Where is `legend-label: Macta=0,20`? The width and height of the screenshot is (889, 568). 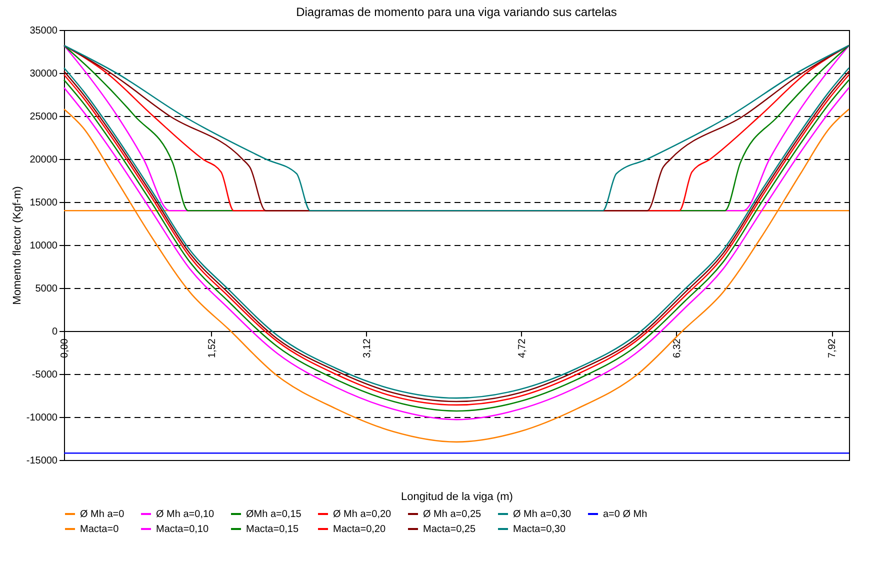
legend-label: Macta=0,20 is located at coordinates (359, 529).